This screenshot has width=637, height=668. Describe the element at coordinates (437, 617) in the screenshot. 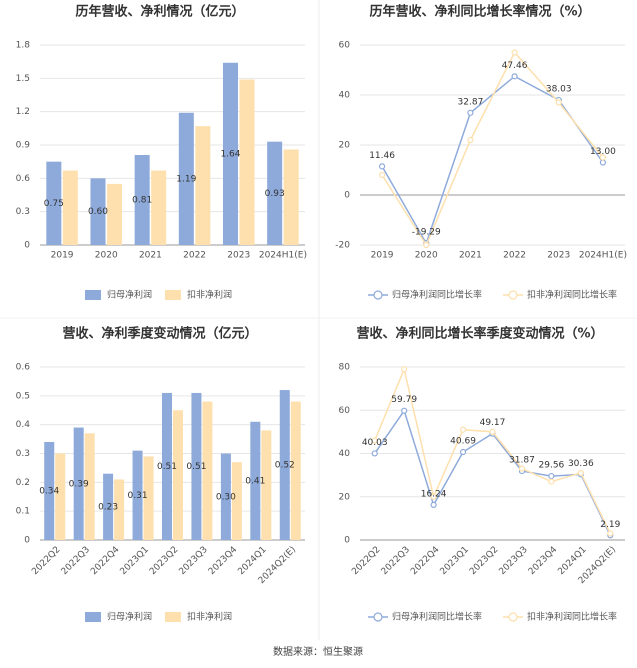

I see `legend-label: 归母净利润同比增长率` at that location.